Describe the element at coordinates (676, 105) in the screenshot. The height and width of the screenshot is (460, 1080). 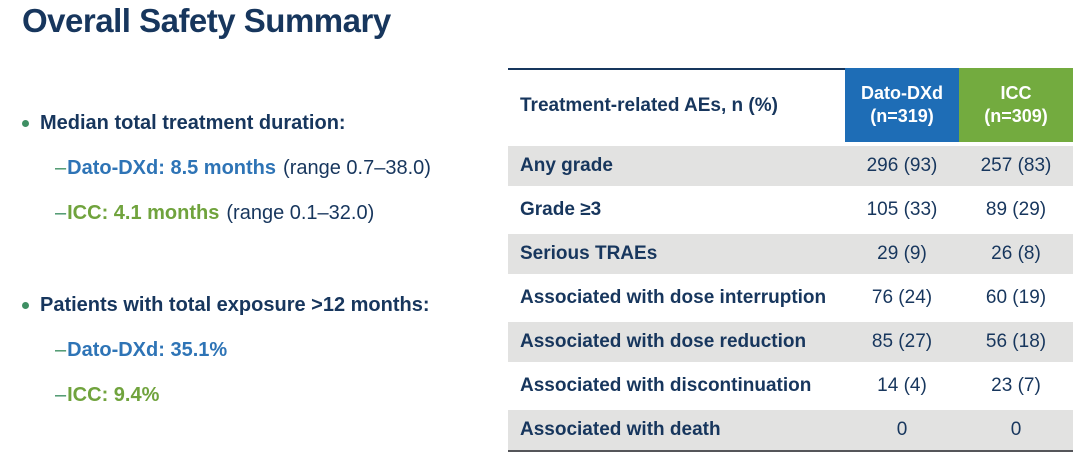
I see `table-header-label: Treatment-related AEs, n (%)` at that location.